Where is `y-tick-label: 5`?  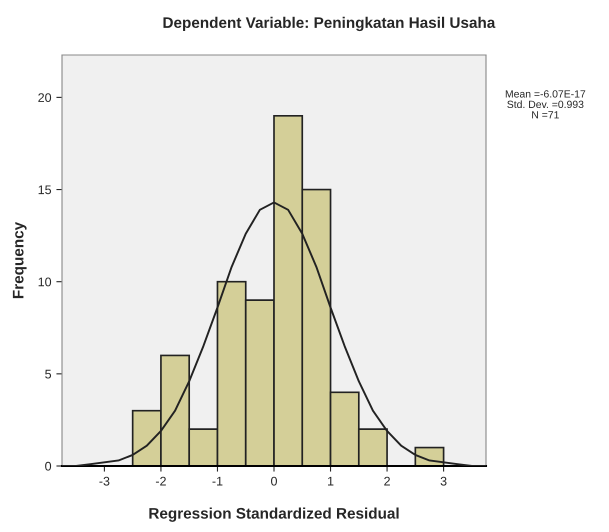 y-tick-label: 5 is located at coordinates (48, 374).